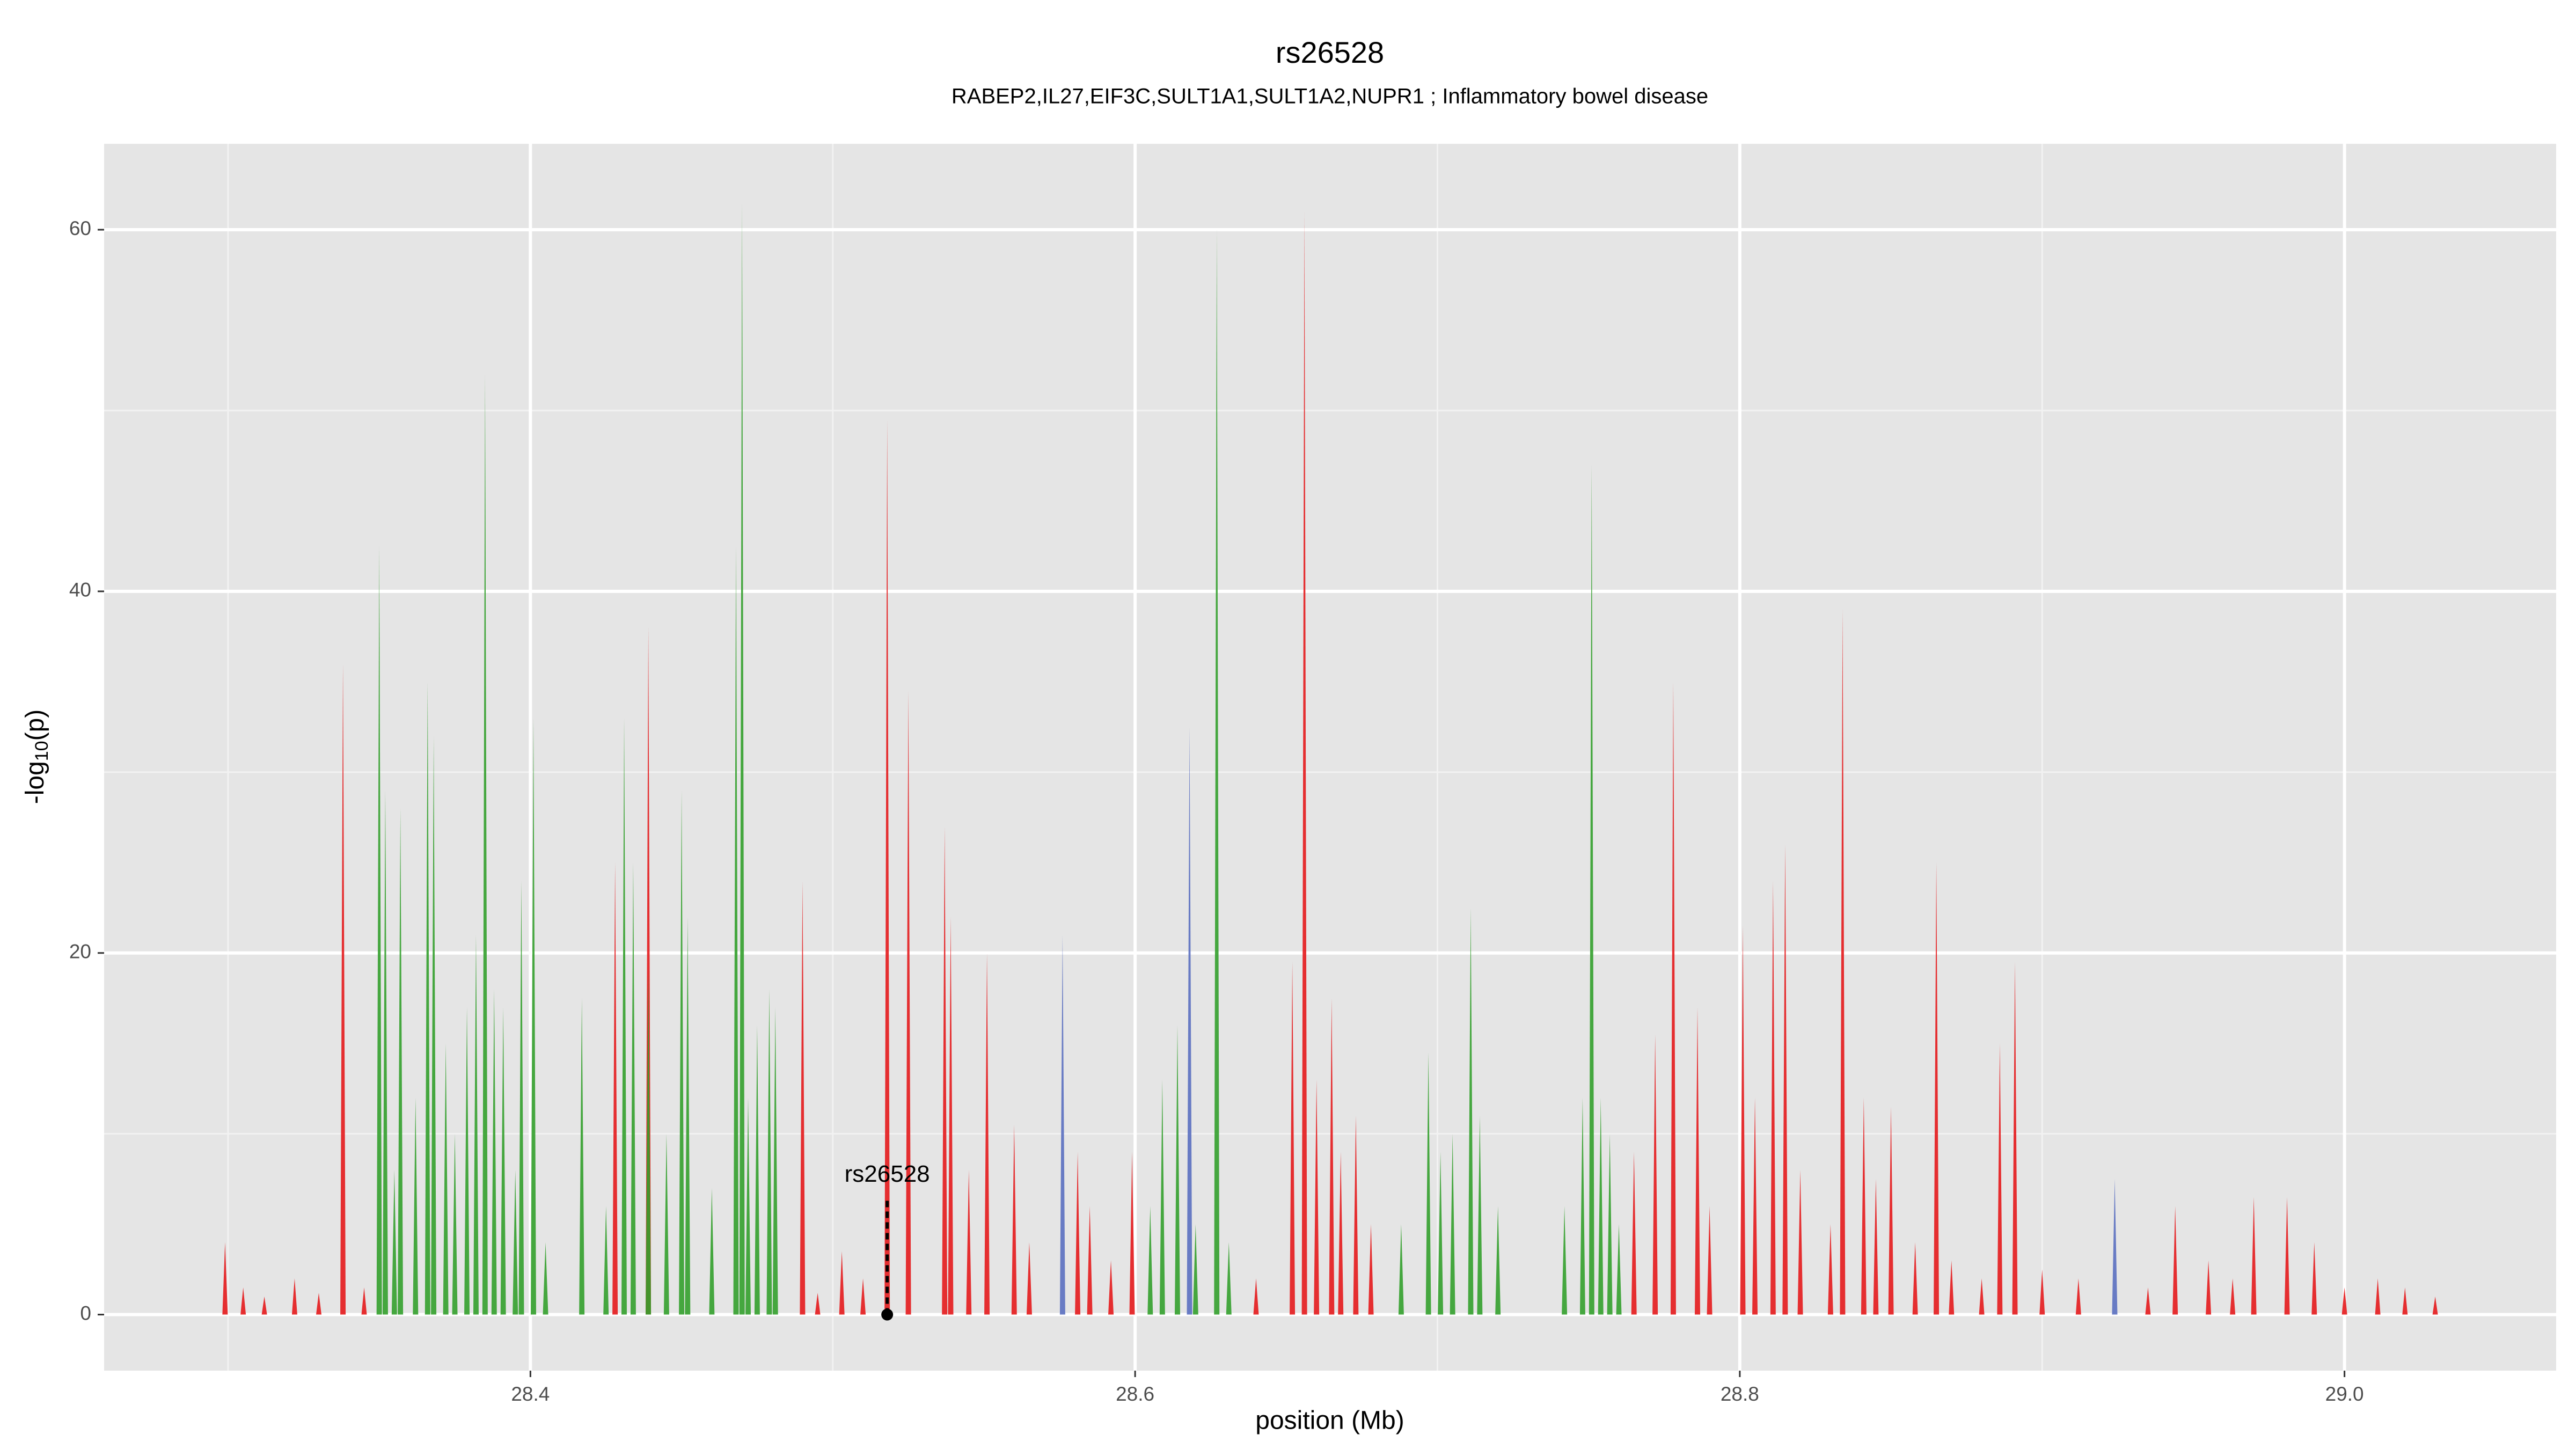 The image size is (2576, 1449). I want to click on x-tick-label: 28.6, so click(1135, 1394).